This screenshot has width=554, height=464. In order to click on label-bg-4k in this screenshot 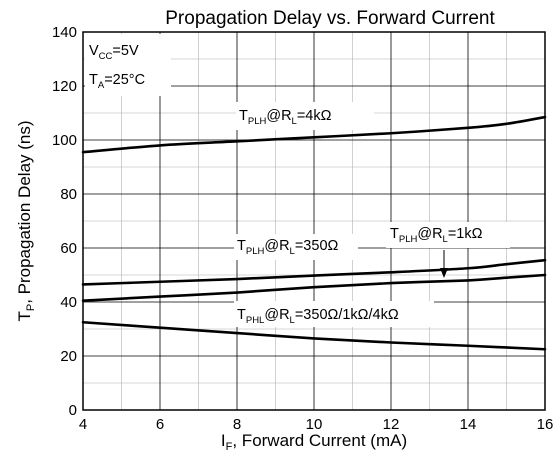, I will do `click(305, 116)`.